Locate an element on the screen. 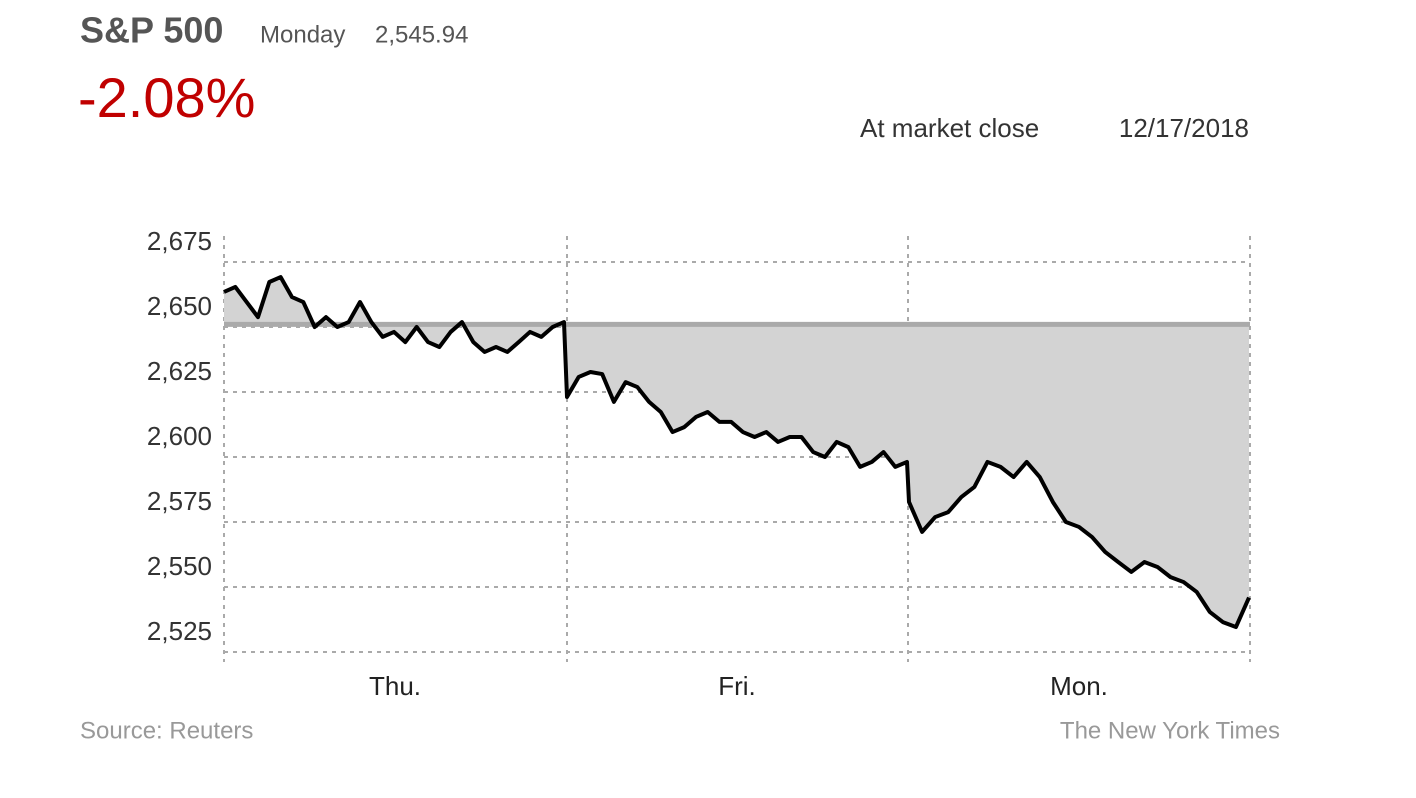 This screenshot has height=798, width=1416. close-note: At market close is located at coordinates (949, 128).